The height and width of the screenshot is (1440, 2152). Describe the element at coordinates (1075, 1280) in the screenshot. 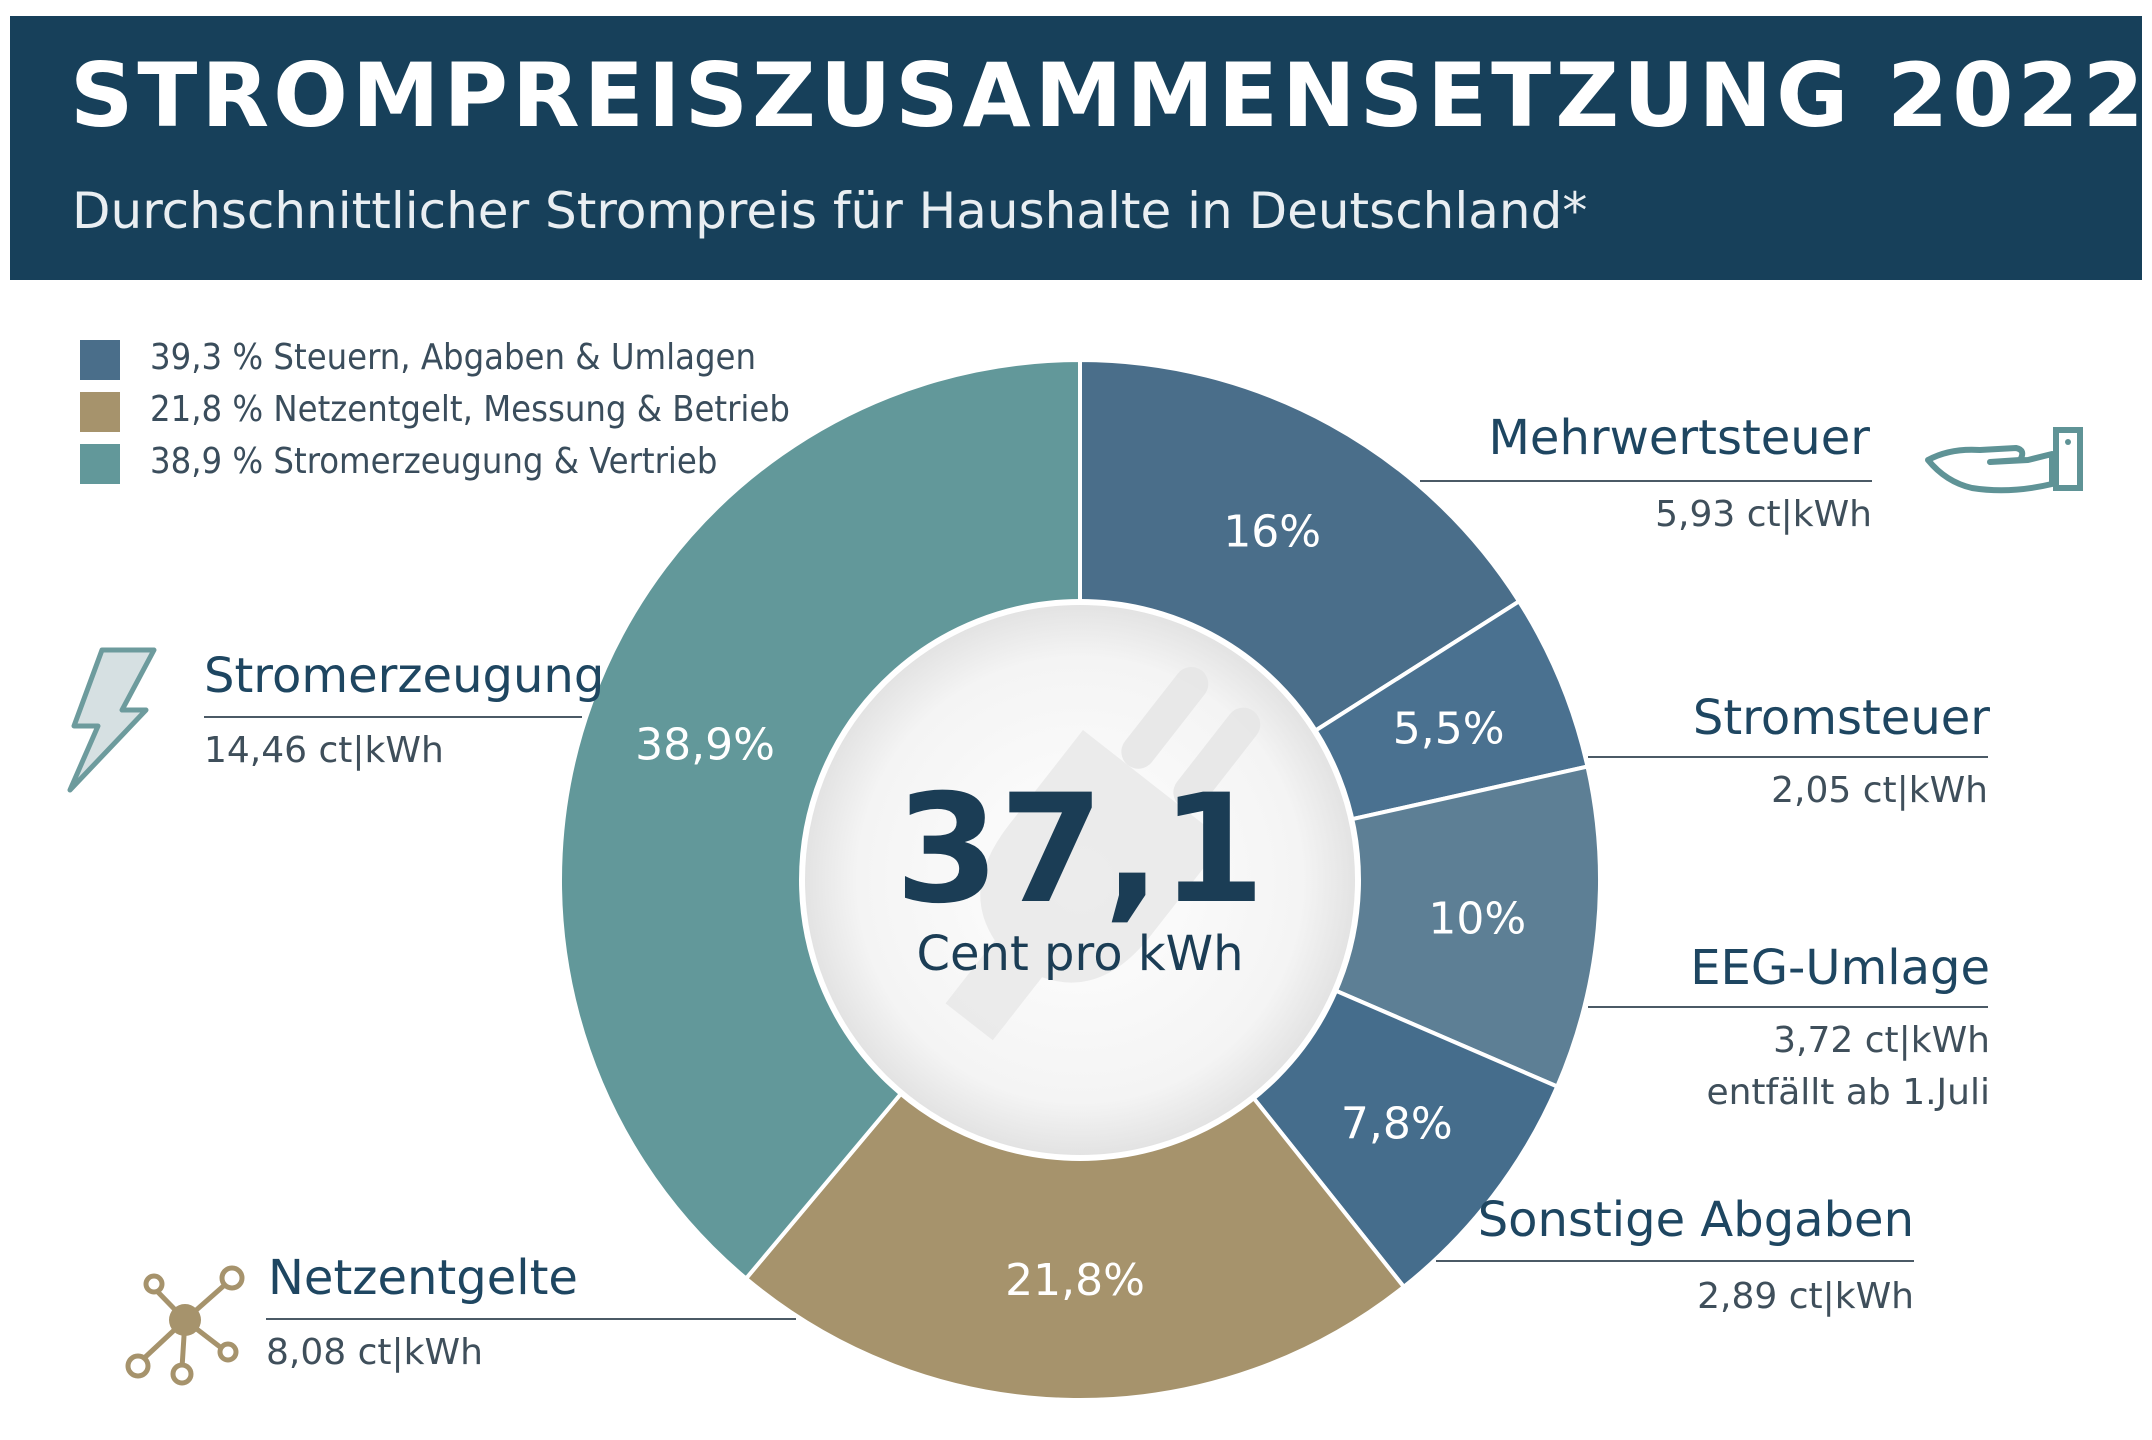

I see `slice-label-netzentgelte: 21,8%` at that location.